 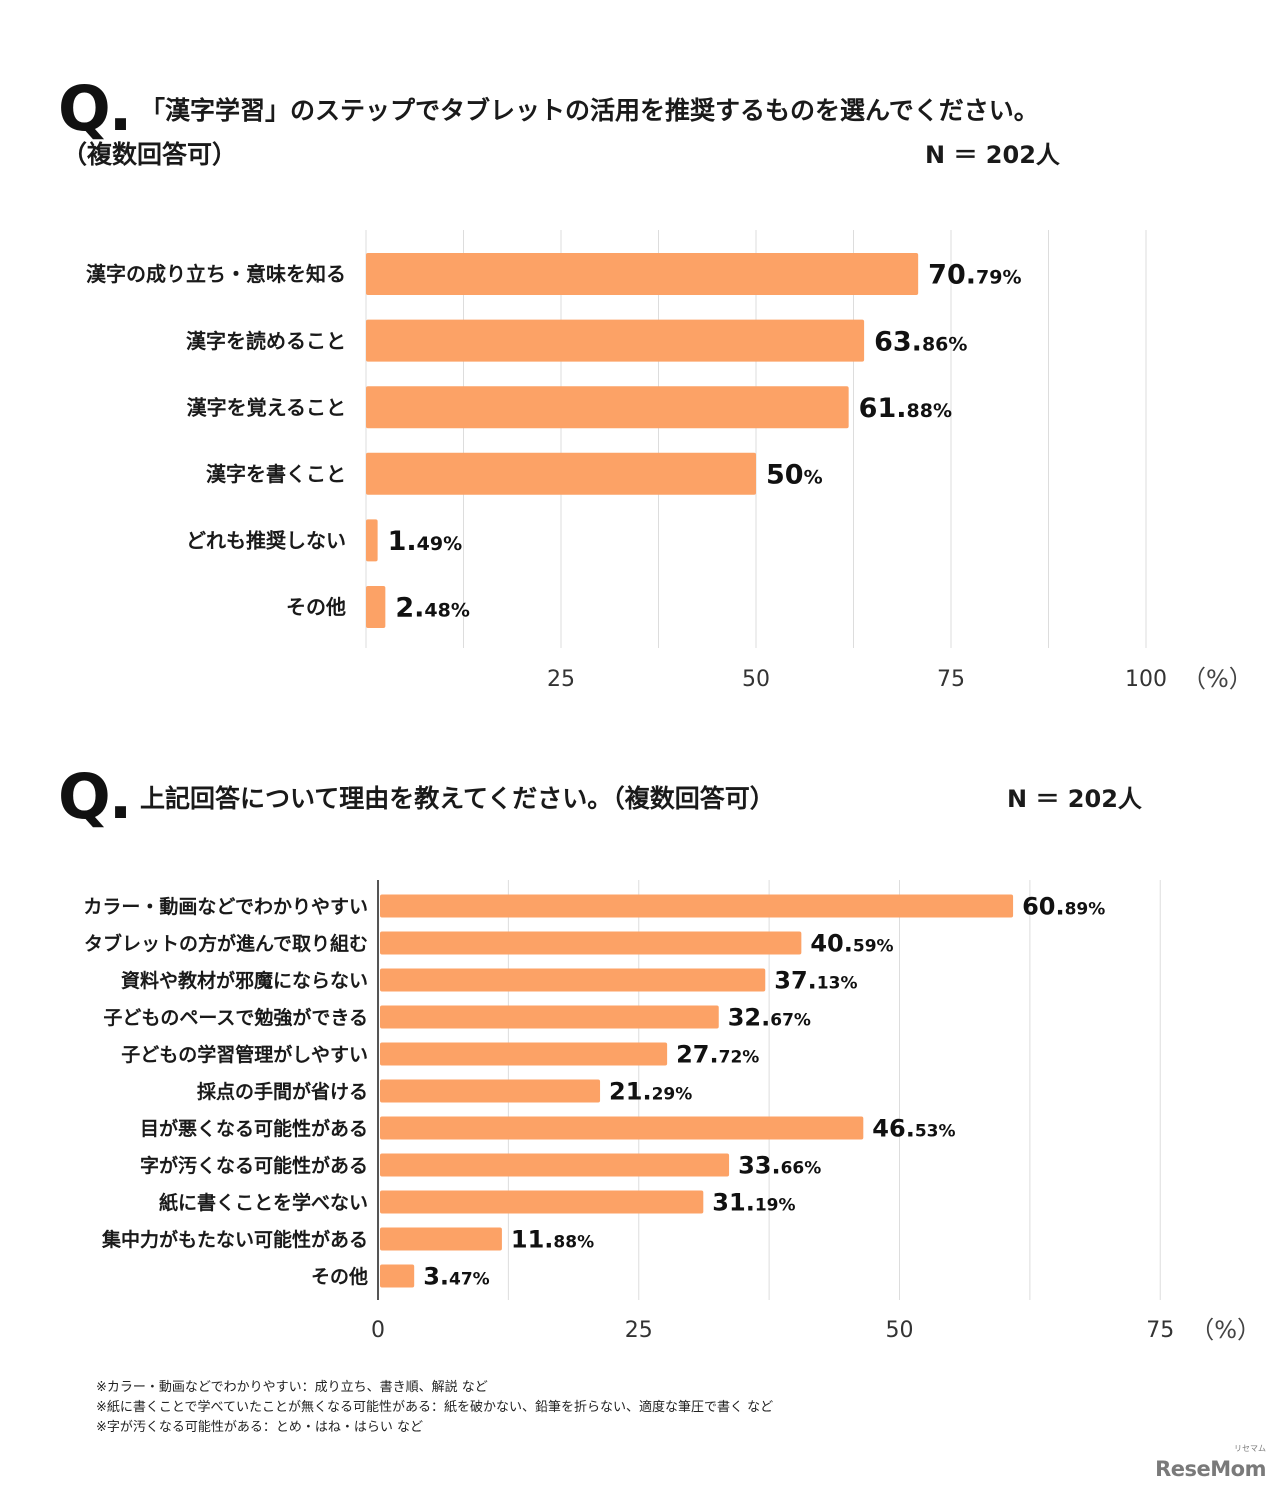 What do you see at coordinates (446, 611) in the screenshot?
I see `value-label-decimal: 48%` at bounding box center [446, 611].